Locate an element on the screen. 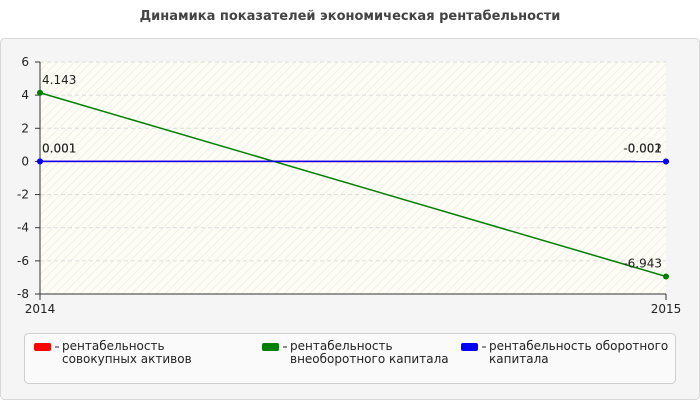 The width and height of the screenshot is (700, 400). y-tick-label: 4 is located at coordinates (25, 95).